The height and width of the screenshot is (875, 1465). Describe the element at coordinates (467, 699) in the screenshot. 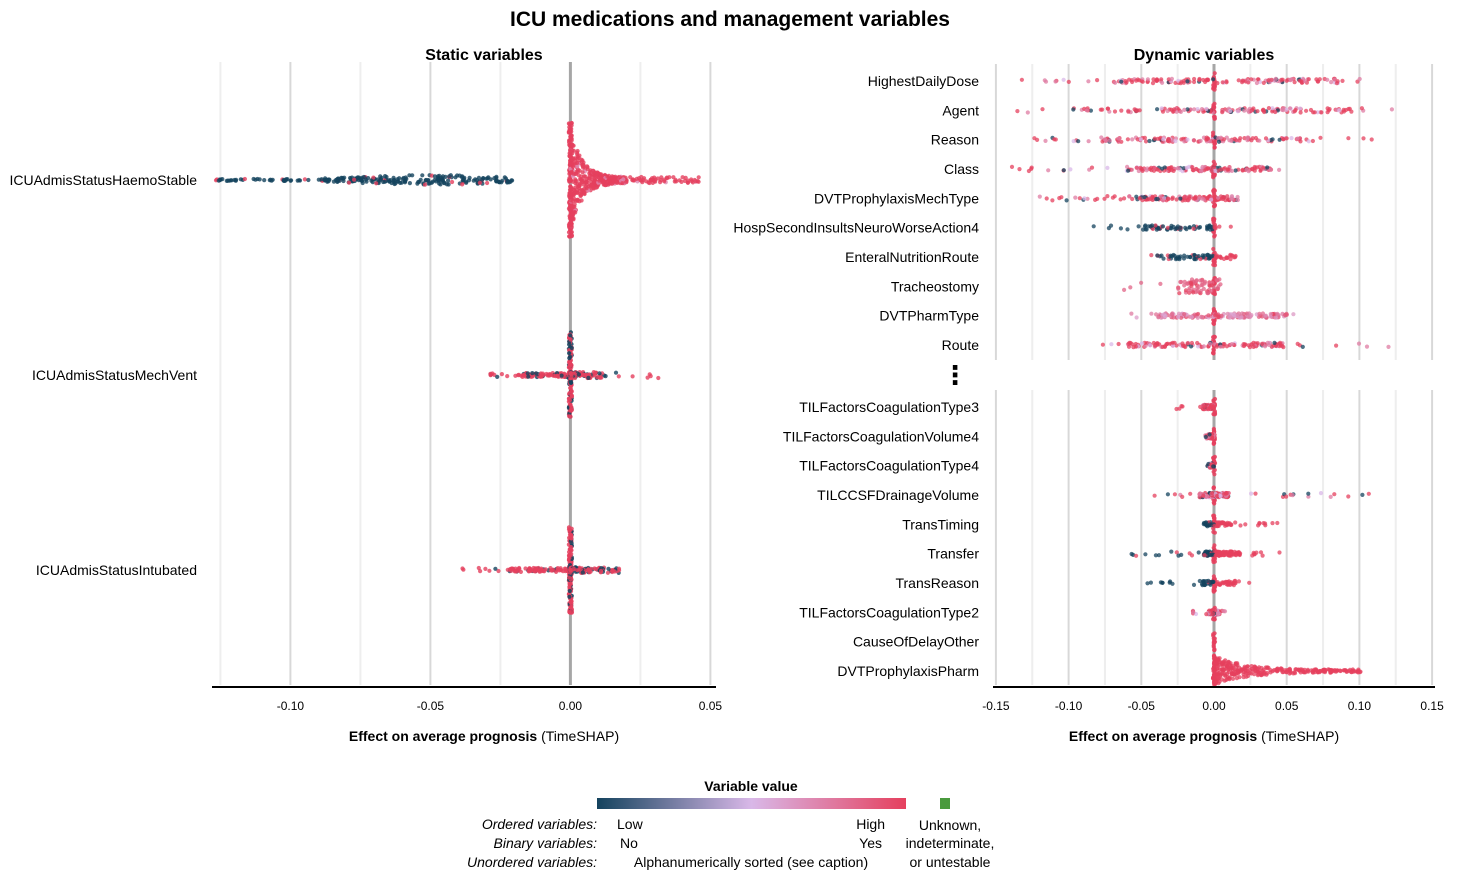

I see `static-x-axis: -0.10 -0.05 0.00 0.05` at that location.